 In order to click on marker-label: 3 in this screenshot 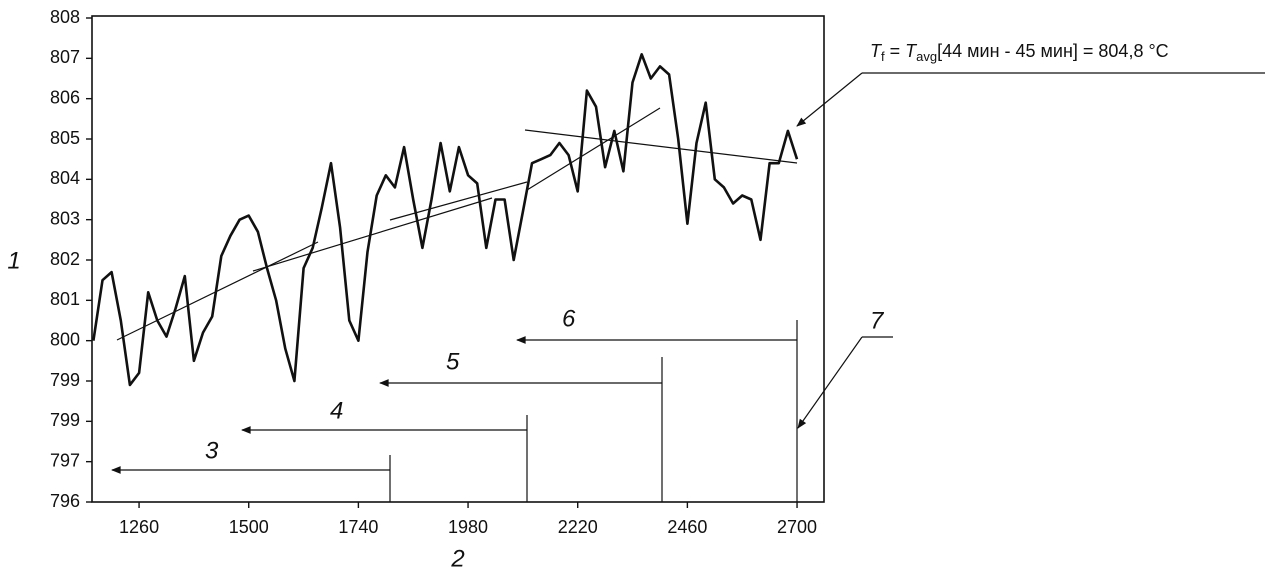, I will do `click(212, 450)`.